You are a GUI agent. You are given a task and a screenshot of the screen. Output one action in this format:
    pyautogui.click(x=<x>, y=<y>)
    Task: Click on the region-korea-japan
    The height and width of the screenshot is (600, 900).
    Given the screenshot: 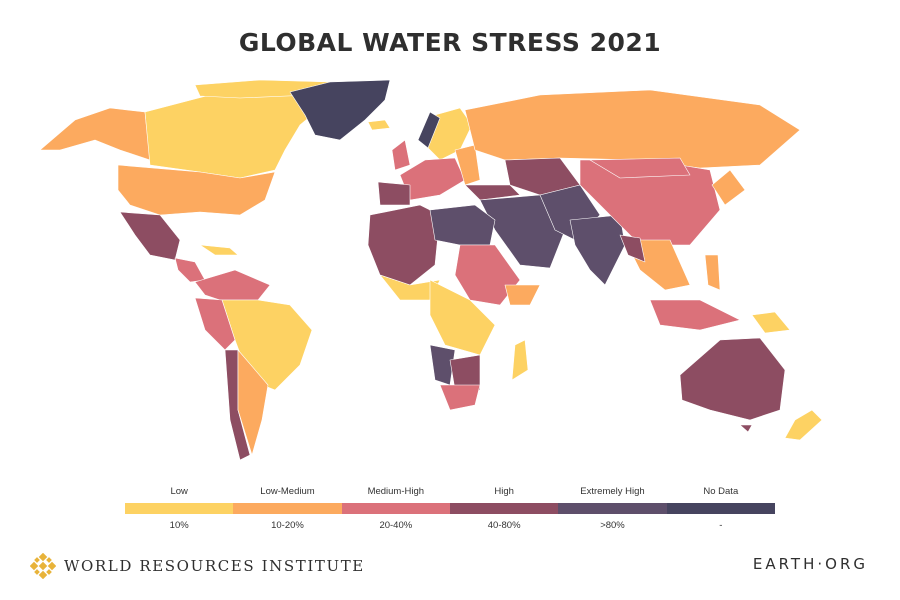 What is the action you would take?
    pyautogui.click(x=728, y=187)
    